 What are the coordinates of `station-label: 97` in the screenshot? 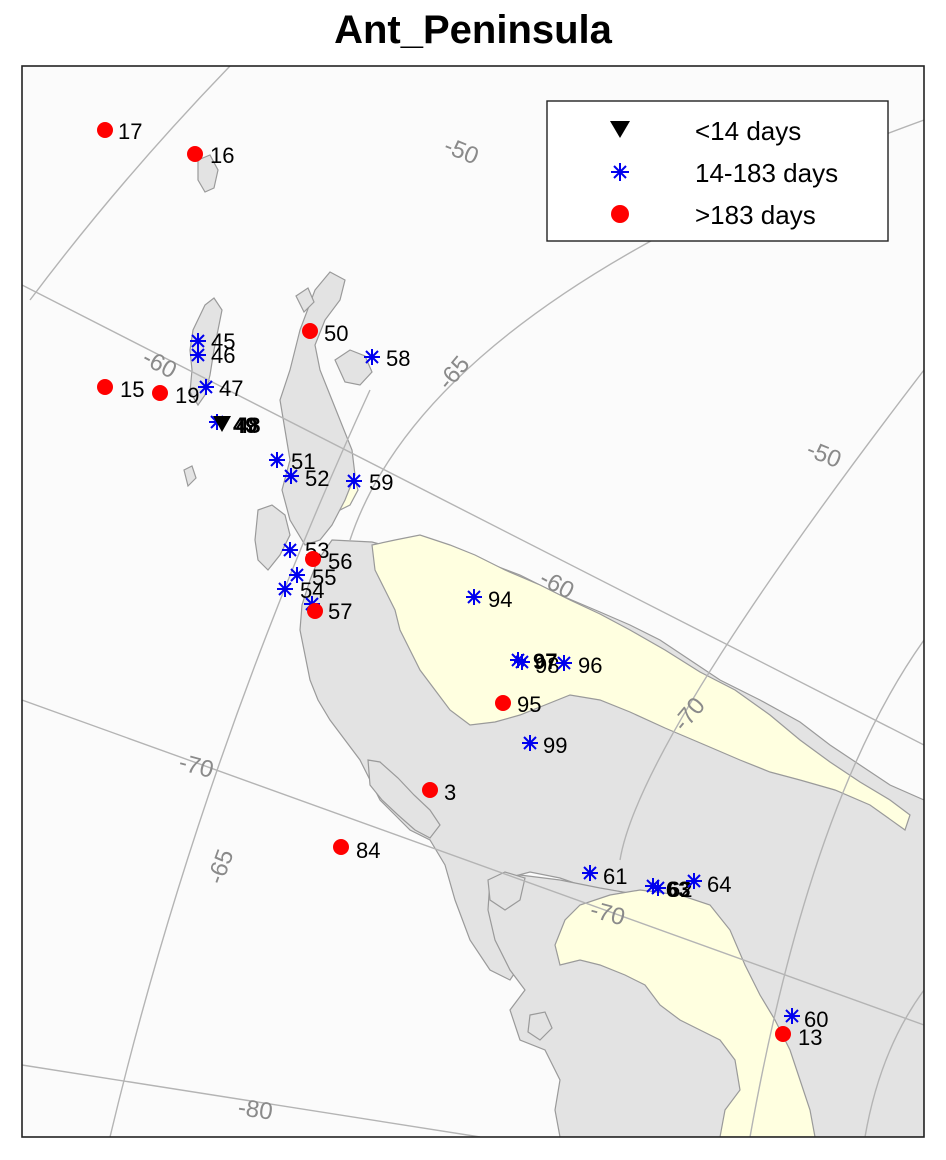 It's located at (545, 661).